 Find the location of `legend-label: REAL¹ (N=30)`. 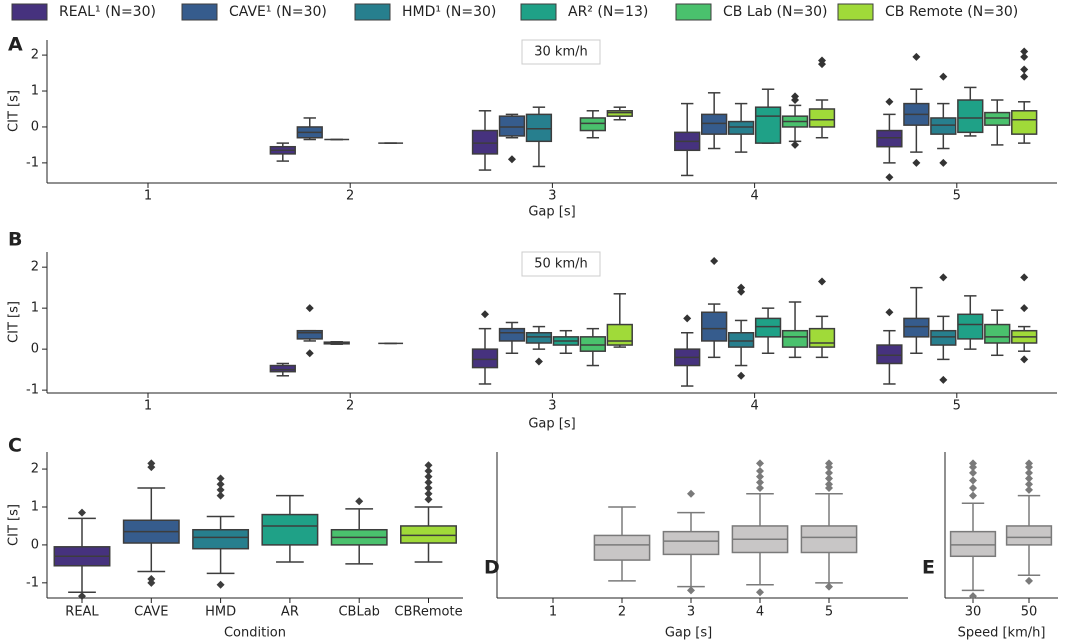

legend-label: REAL¹ (N=30) is located at coordinates (107, 12).